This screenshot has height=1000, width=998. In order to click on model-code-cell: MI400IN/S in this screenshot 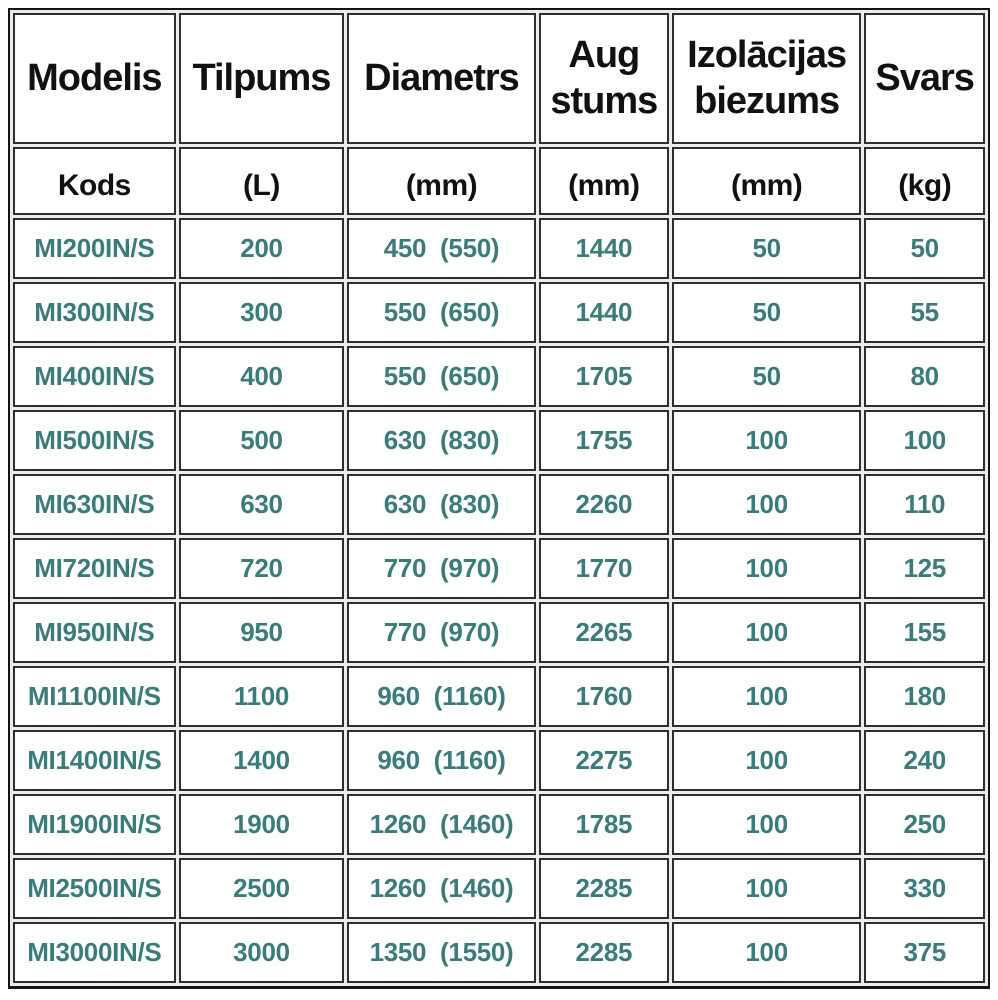, I will do `click(94, 376)`.